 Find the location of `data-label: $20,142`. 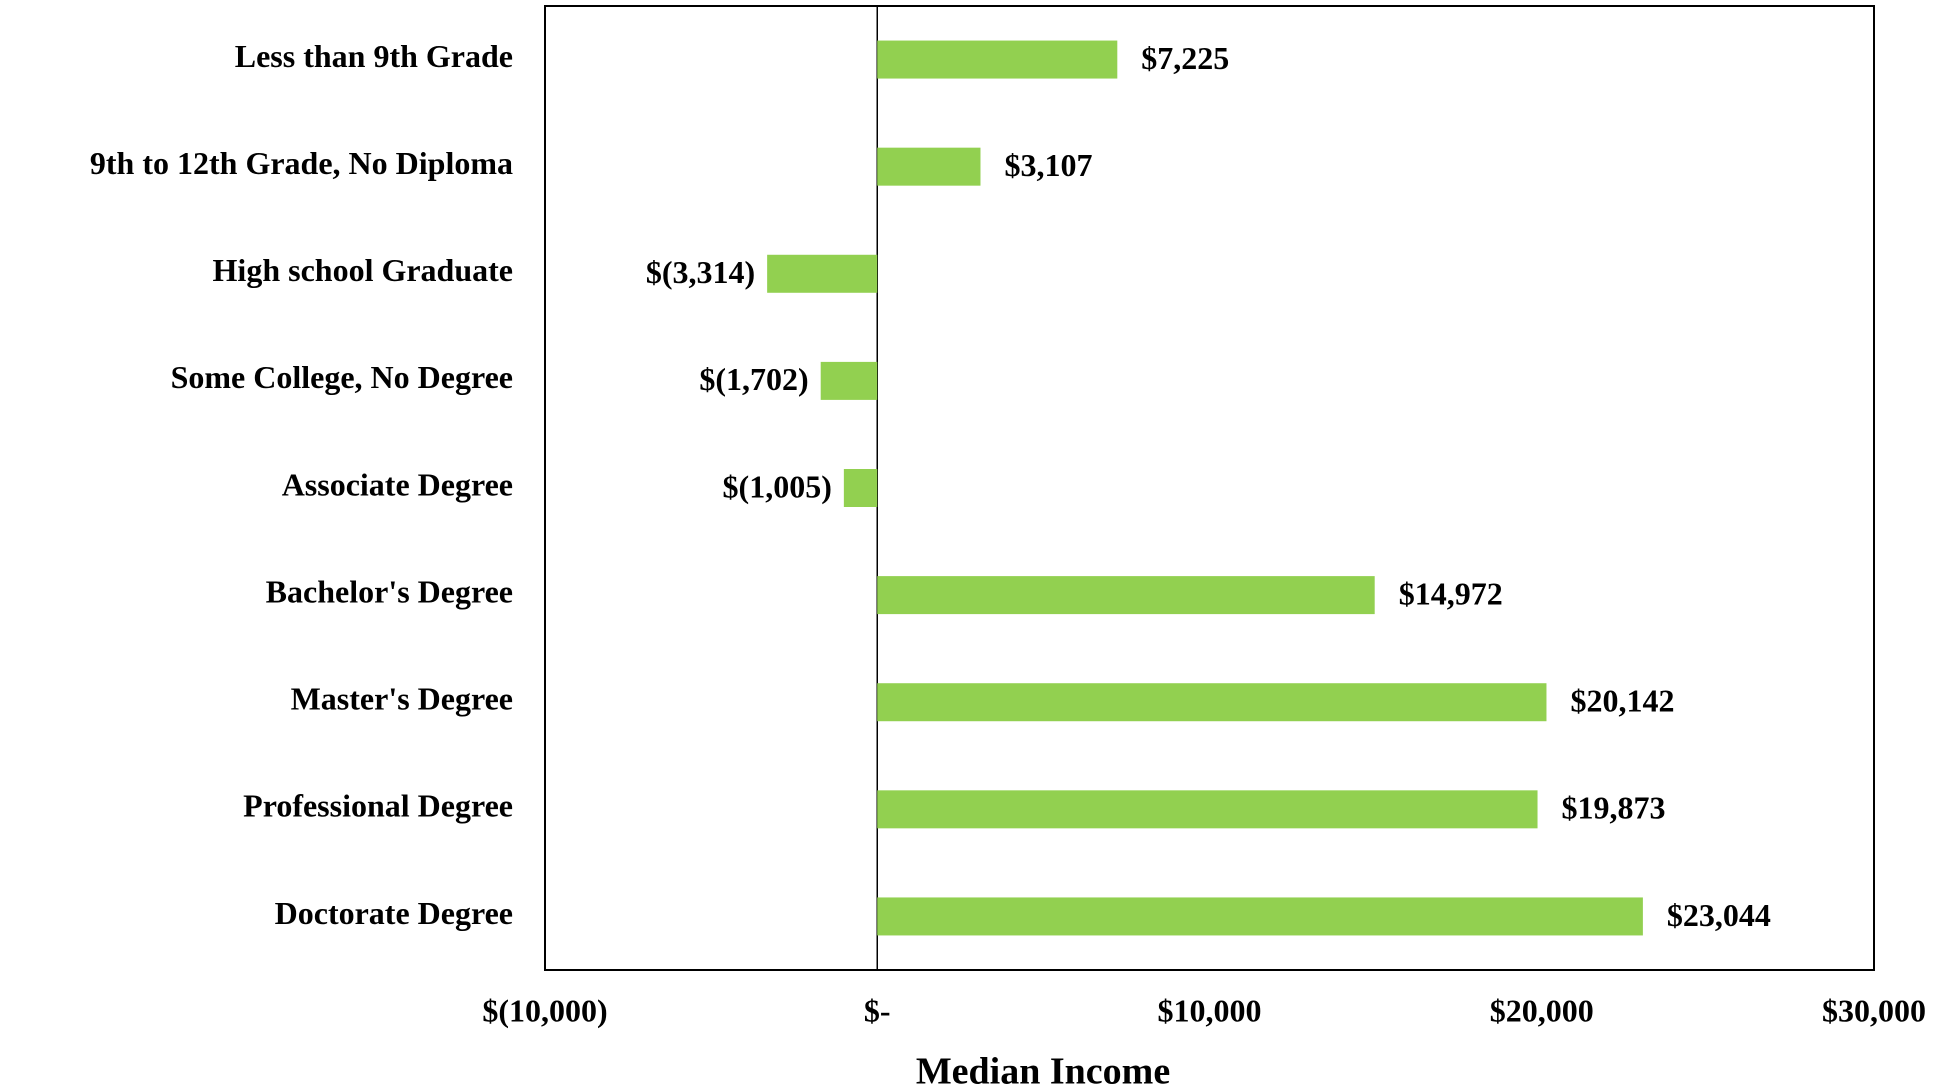

data-label: $20,142 is located at coordinates (1622, 701).